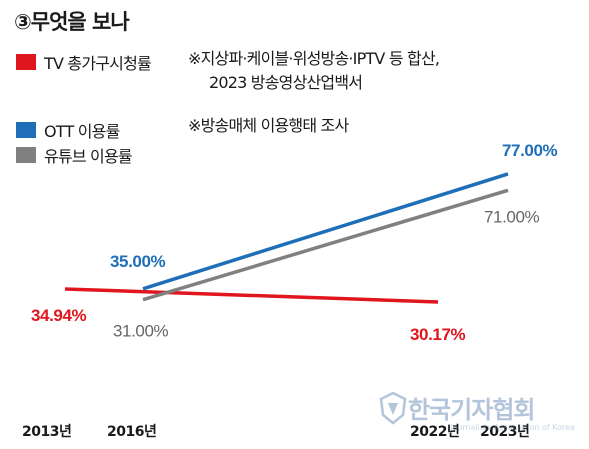 The image size is (589, 449). I want to click on legend-swatch-youtube, so click(26, 155).